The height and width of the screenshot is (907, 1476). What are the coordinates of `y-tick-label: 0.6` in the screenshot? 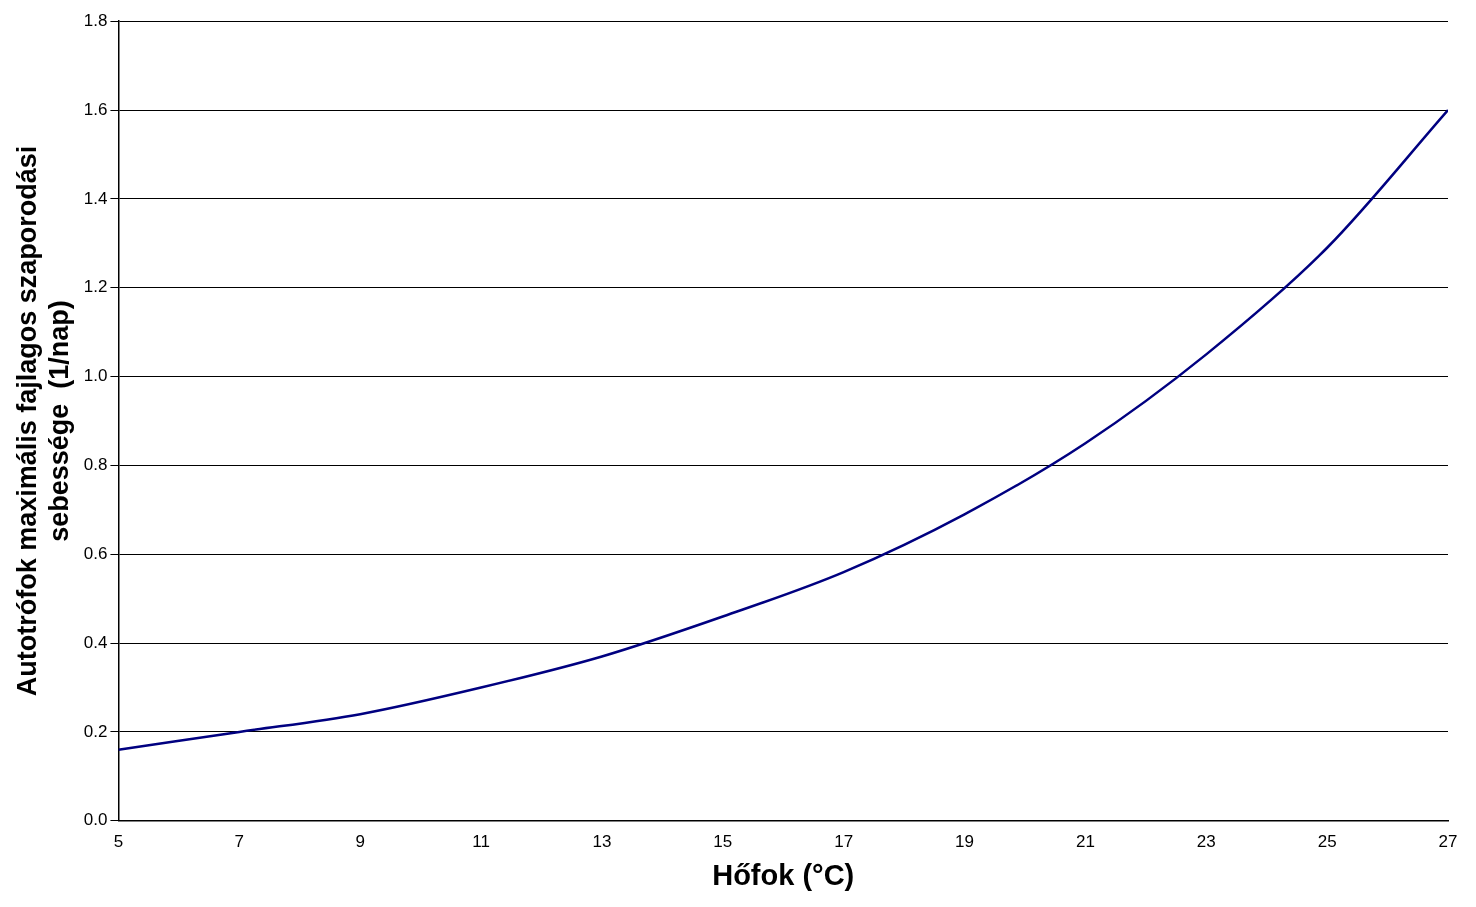 It's located at (95, 553).